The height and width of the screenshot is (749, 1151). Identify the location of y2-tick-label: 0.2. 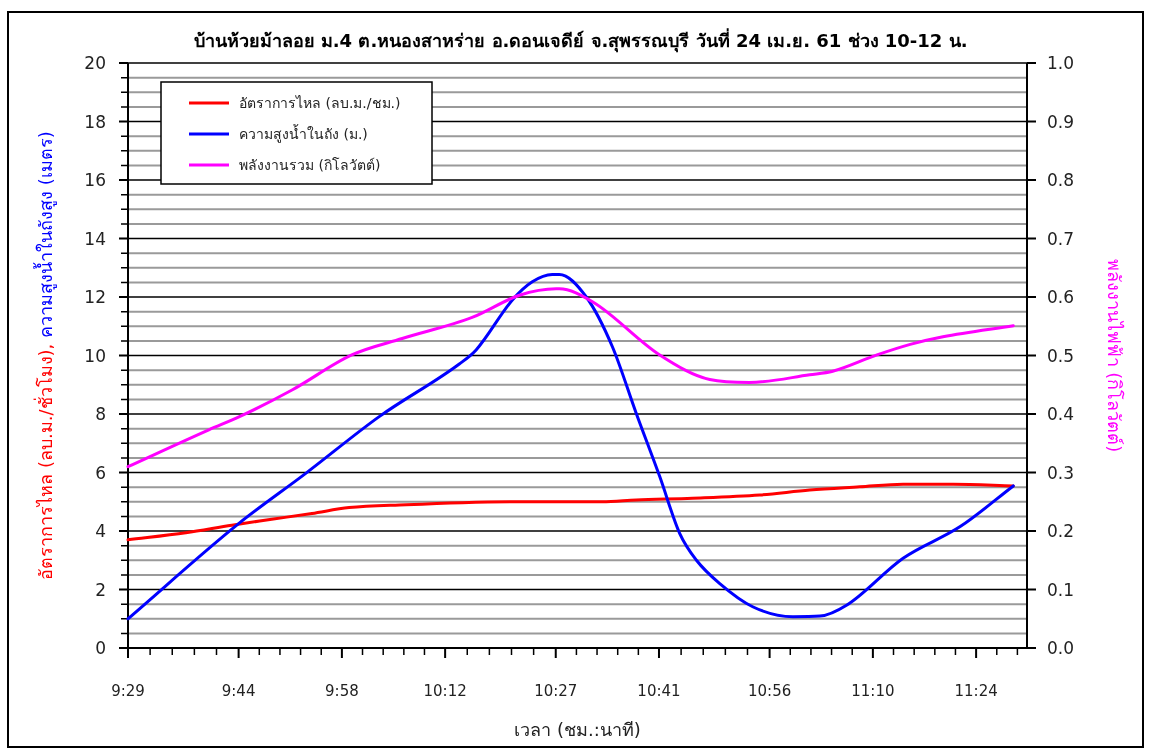
(1061, 531).